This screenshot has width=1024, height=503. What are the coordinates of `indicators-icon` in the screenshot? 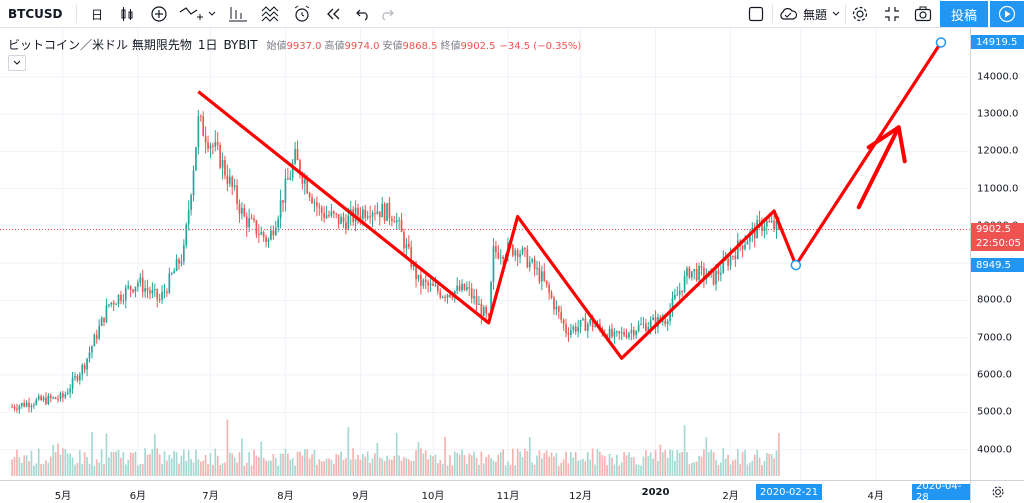 It's located at (238, 14).